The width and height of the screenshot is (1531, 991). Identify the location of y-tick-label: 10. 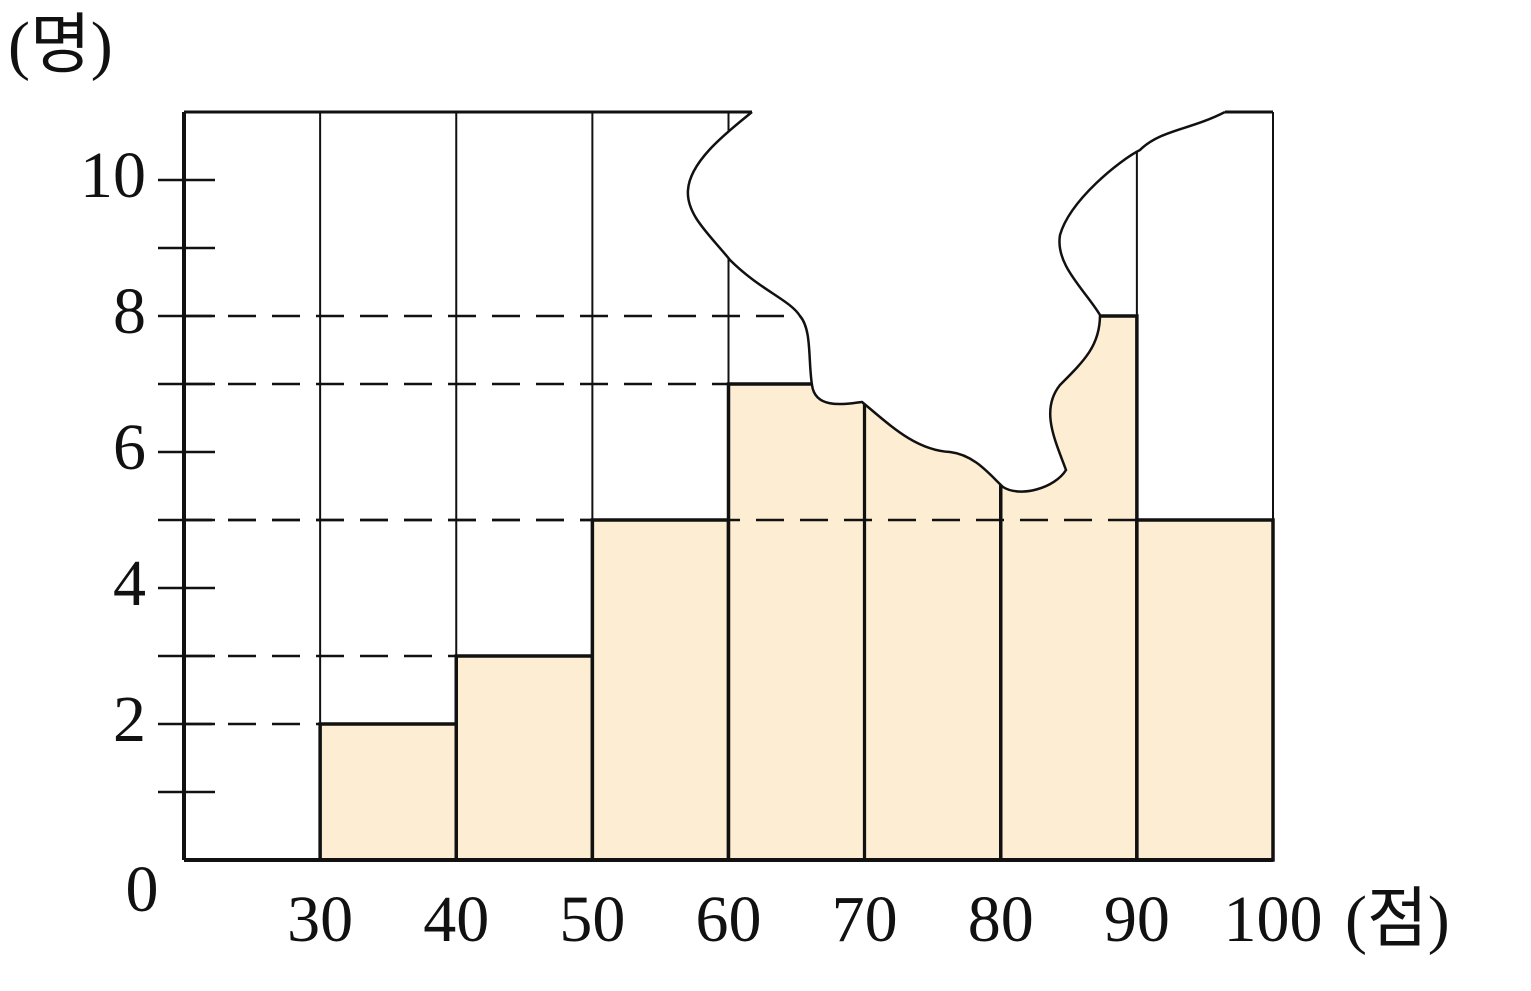
(113, 175).